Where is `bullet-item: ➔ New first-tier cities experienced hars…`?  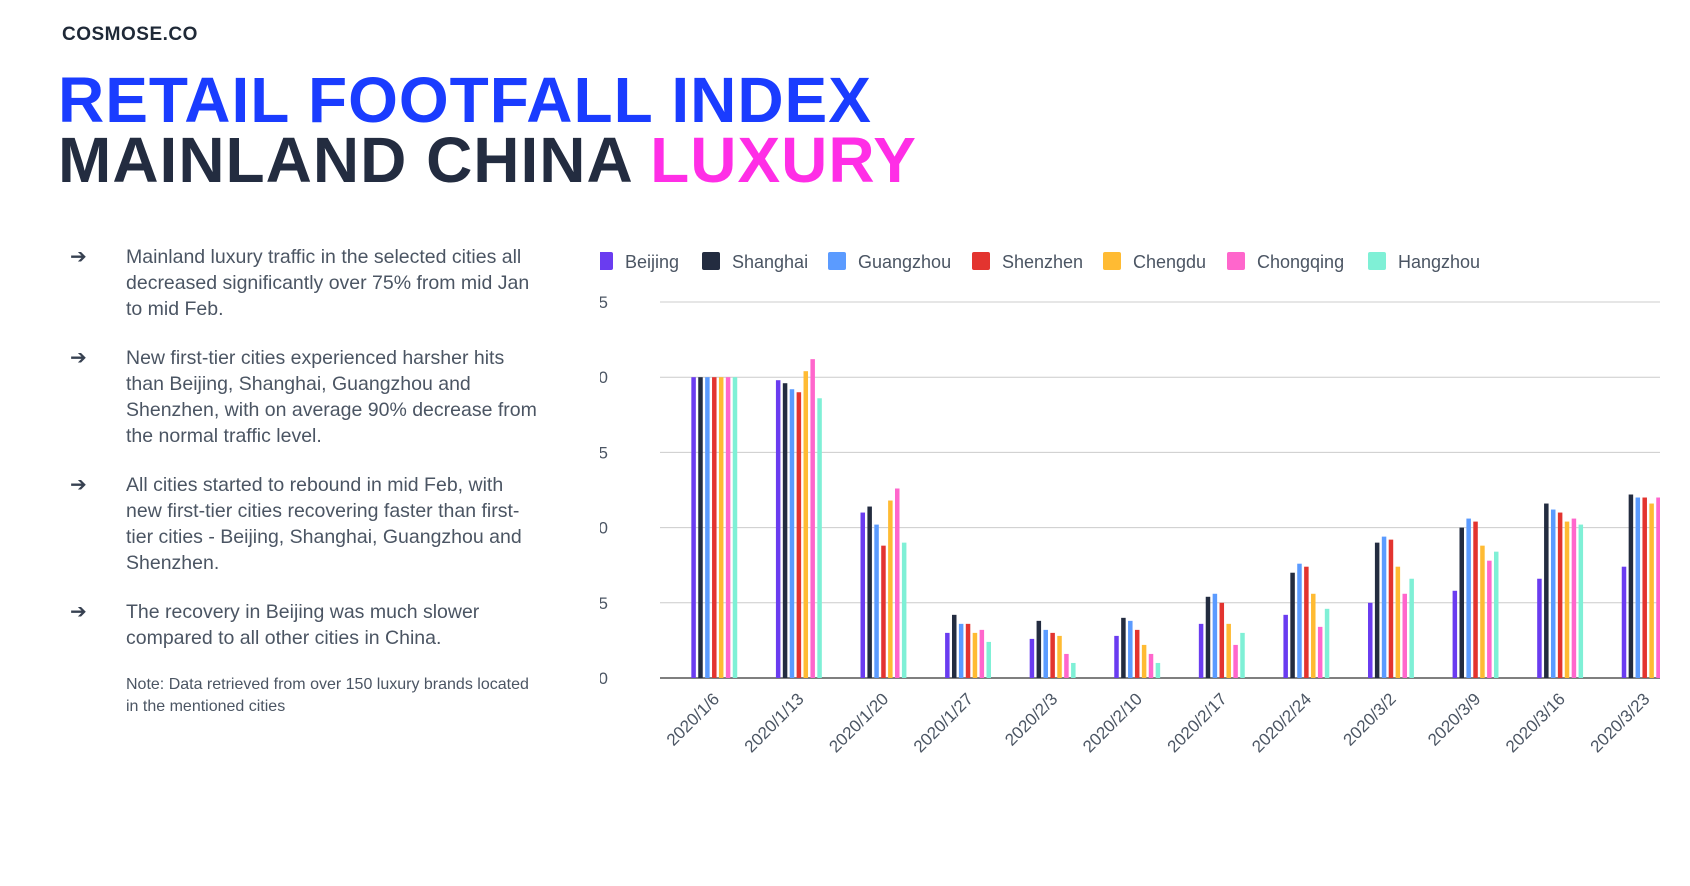 bullet-item: ➔ New first-tier cities experienced hars… is located at coordinates (305, 397).